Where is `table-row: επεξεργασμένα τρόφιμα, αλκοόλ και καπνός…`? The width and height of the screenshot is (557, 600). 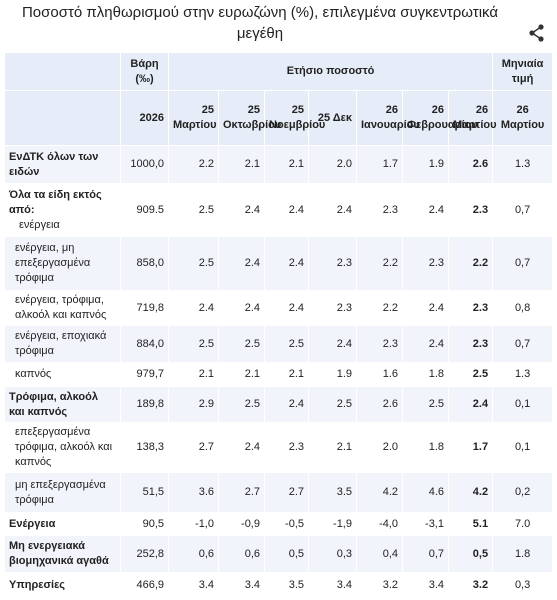 table-row: επεξεργασμένα τρόφιμα, αλκοόλ και καπνός… is located at coordinates (279, 447).